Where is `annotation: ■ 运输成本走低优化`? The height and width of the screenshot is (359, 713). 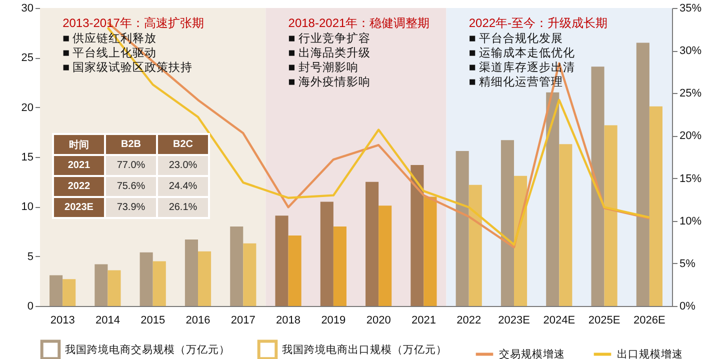 annotation: ■ 运输成本走低优化 is located at coordinates (522, 53).